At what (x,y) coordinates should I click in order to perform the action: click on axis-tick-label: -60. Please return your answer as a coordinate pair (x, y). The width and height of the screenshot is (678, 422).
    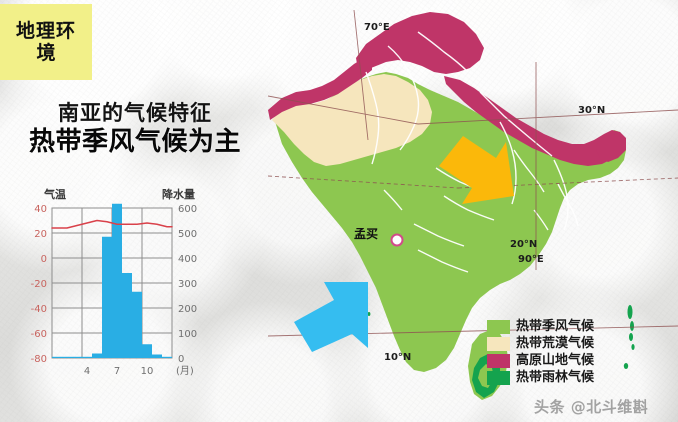
    Looking at the image, I should click on (39, 334).